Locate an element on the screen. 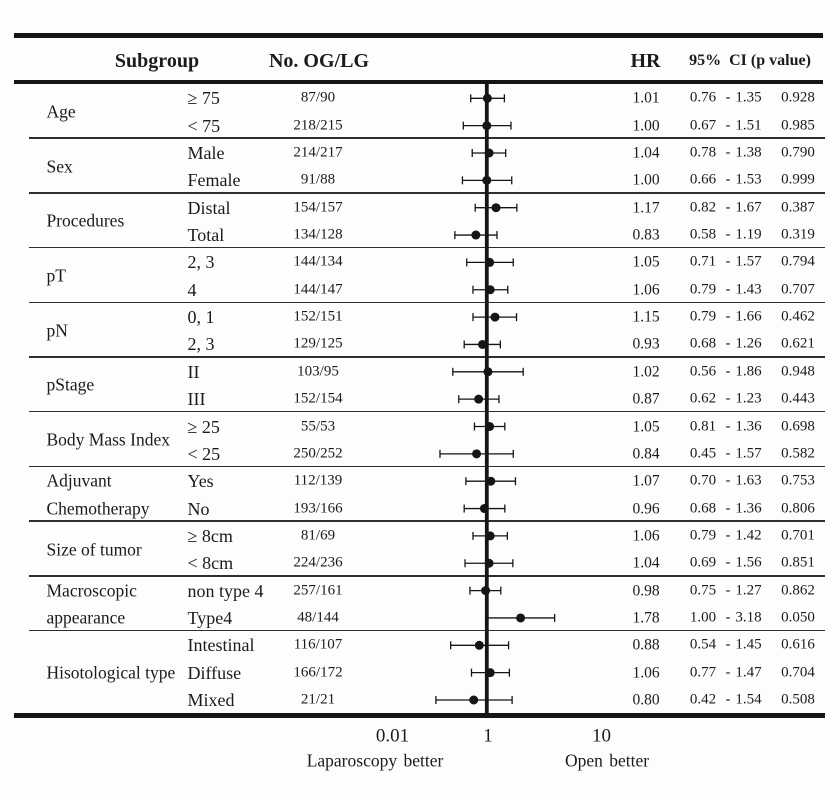 The width and height of the screenshot is (840, 794). ci-high-cell: 1.38 is located at coordinates (748, 152).